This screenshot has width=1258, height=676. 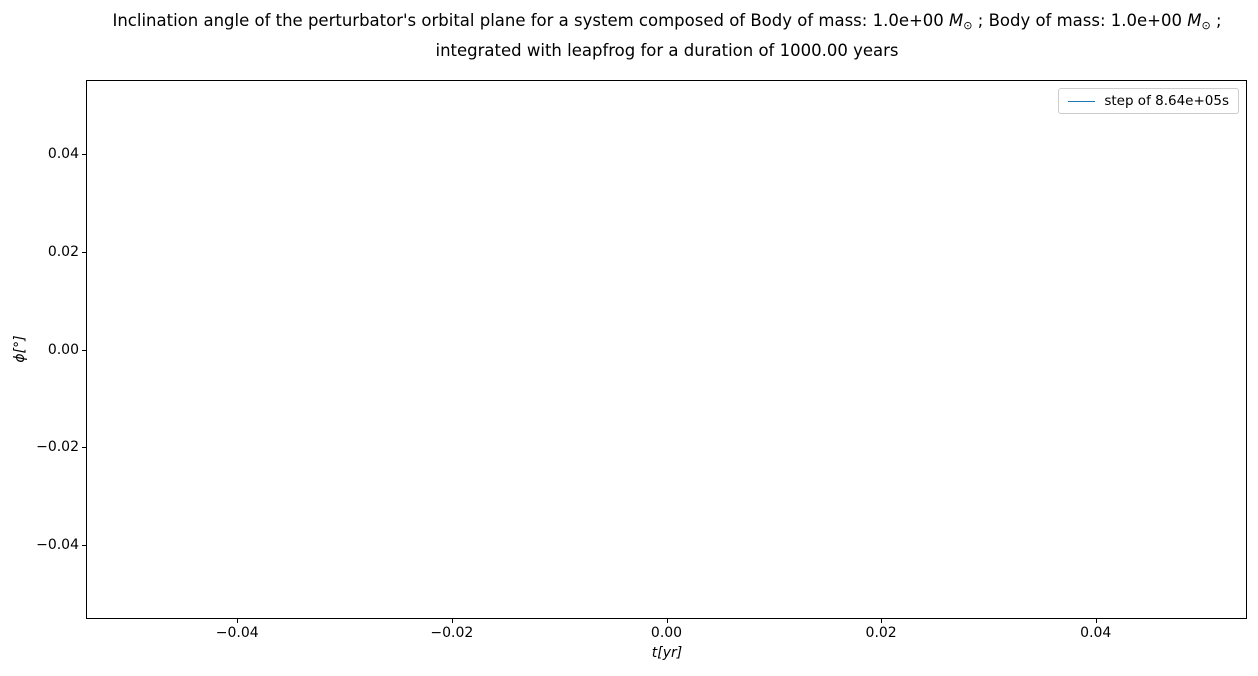 What do you see at coordinates (237, 633) in the screenshot?
I see `x-tick-label: −0.04` at bounding box center [237, 633].